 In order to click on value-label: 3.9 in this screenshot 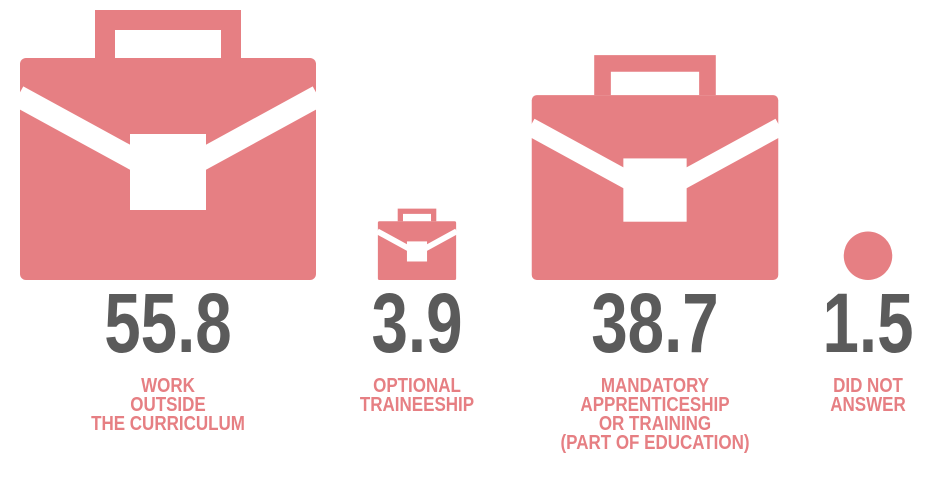, I will do `click(416, 323)`.